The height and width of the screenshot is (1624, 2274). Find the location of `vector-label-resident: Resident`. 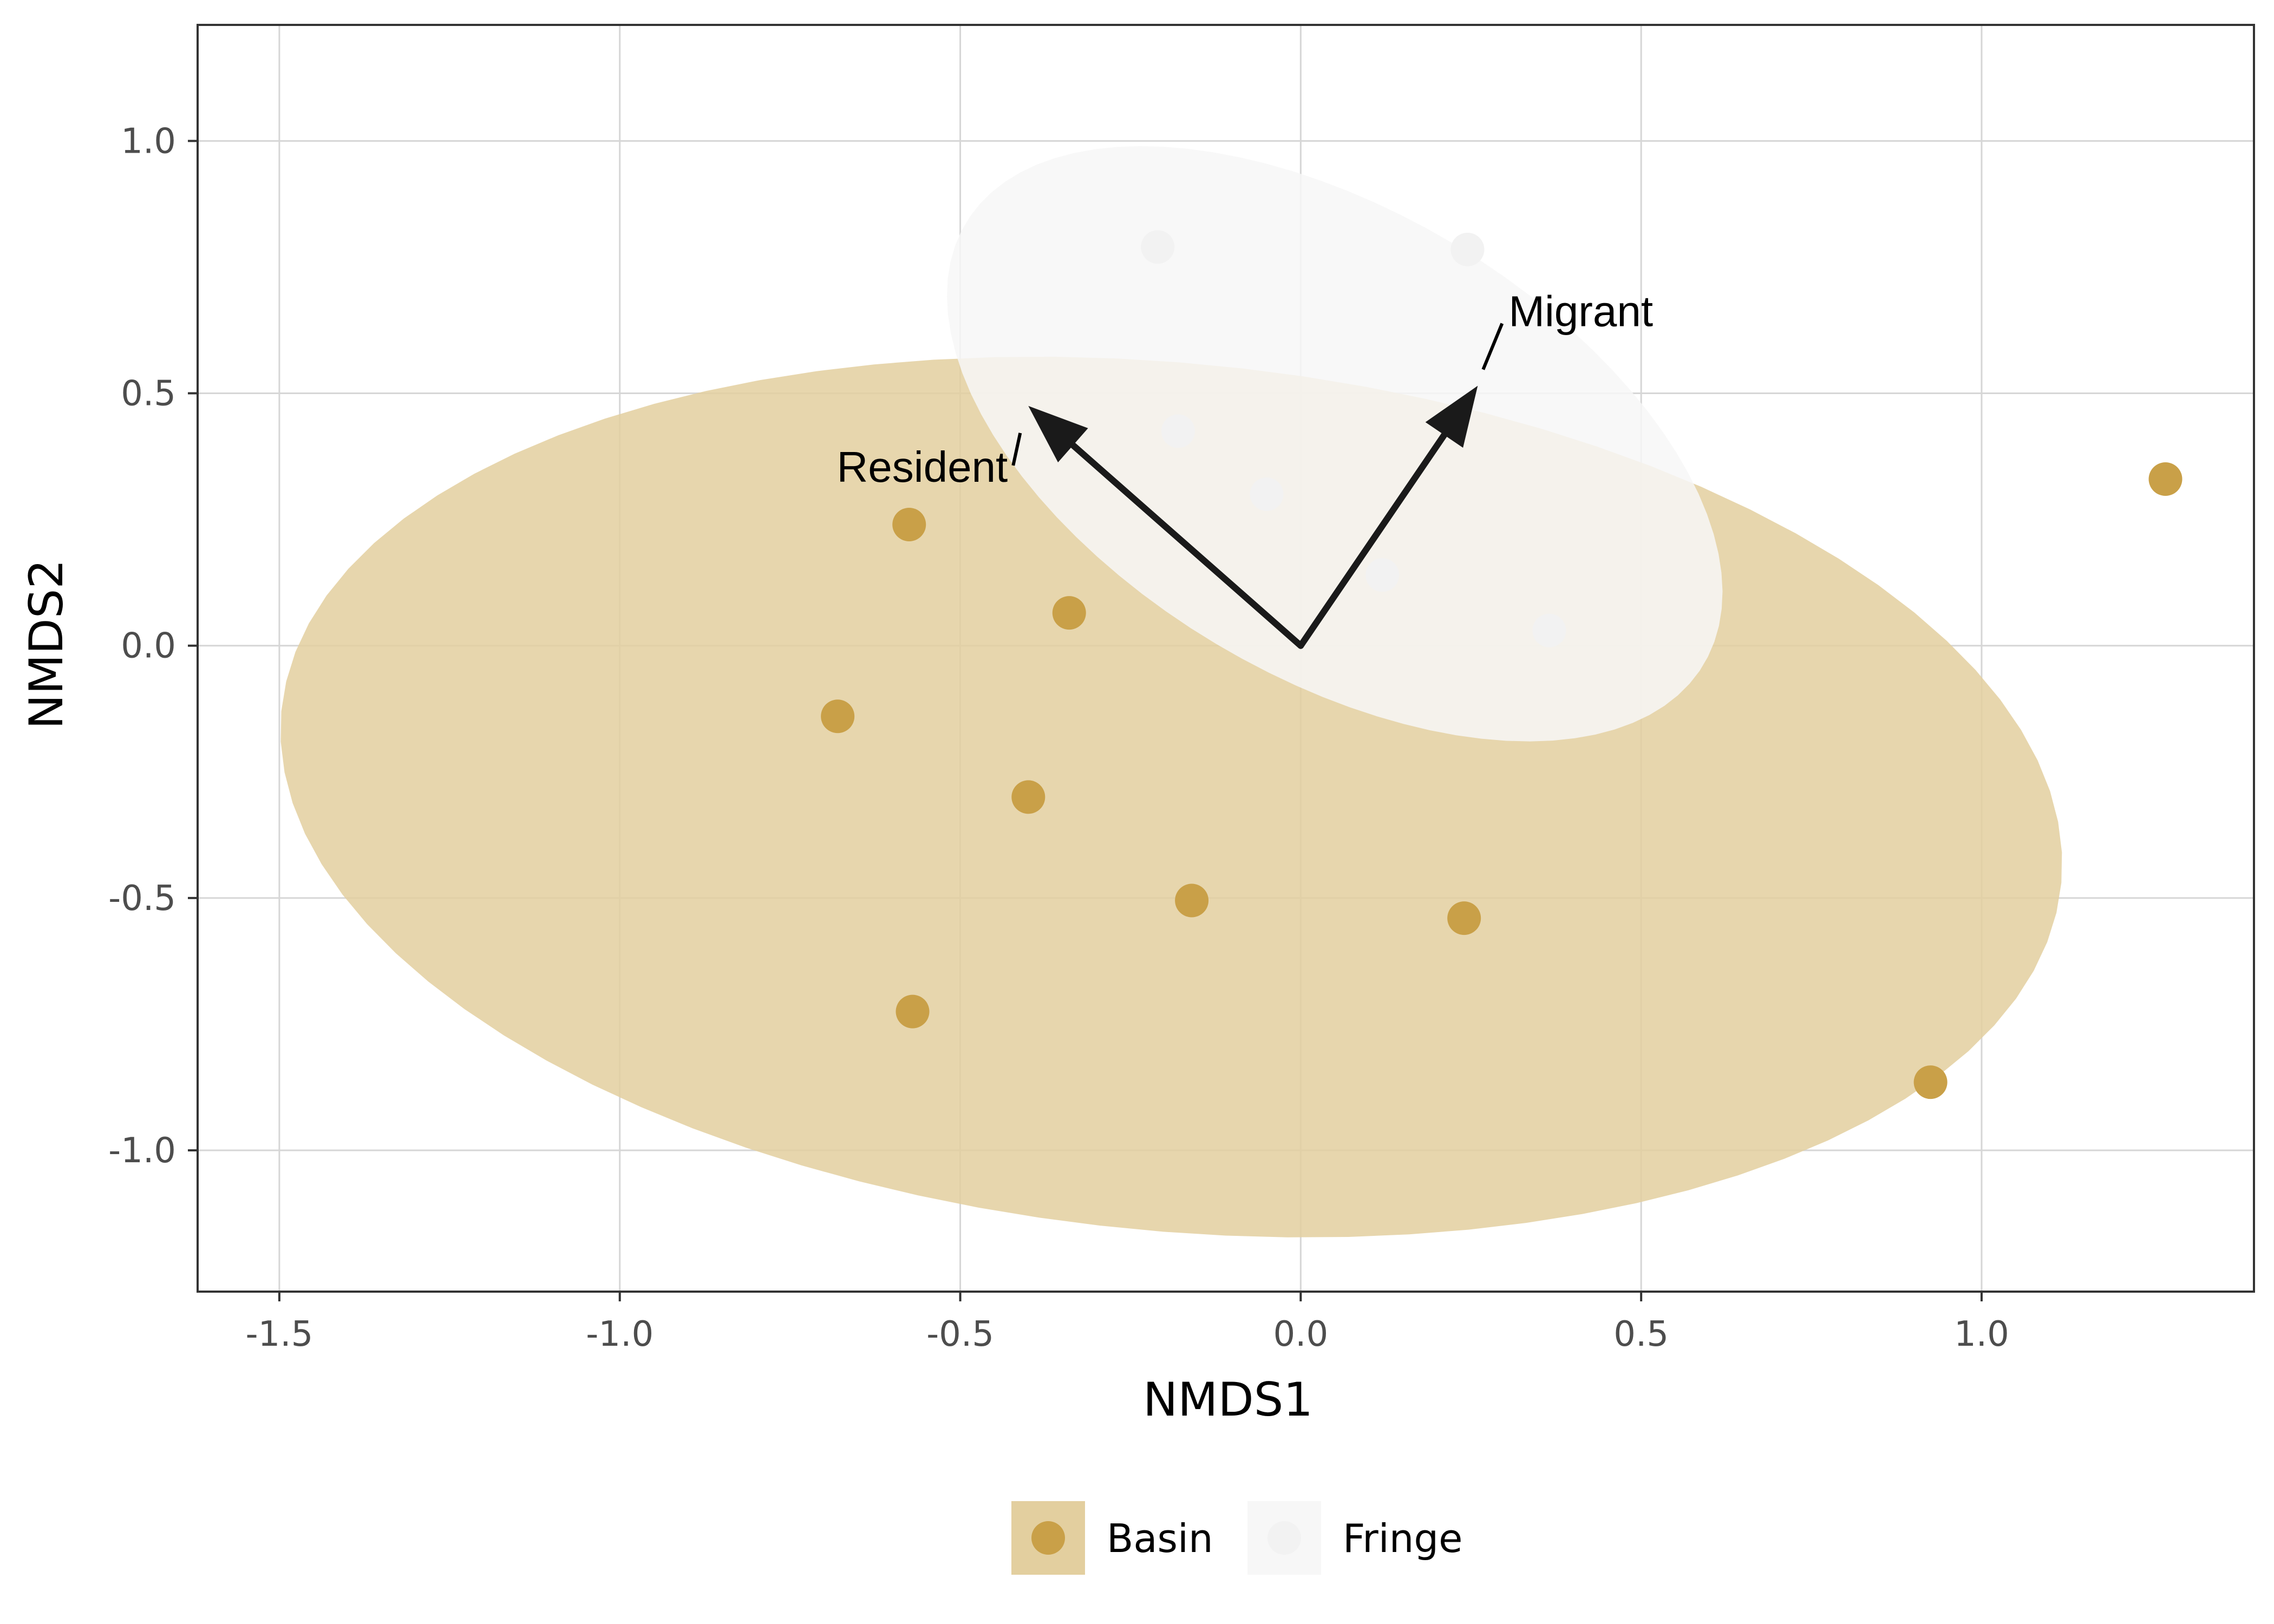

vector-label-resident: Resident is located at coordinates (923, 467).